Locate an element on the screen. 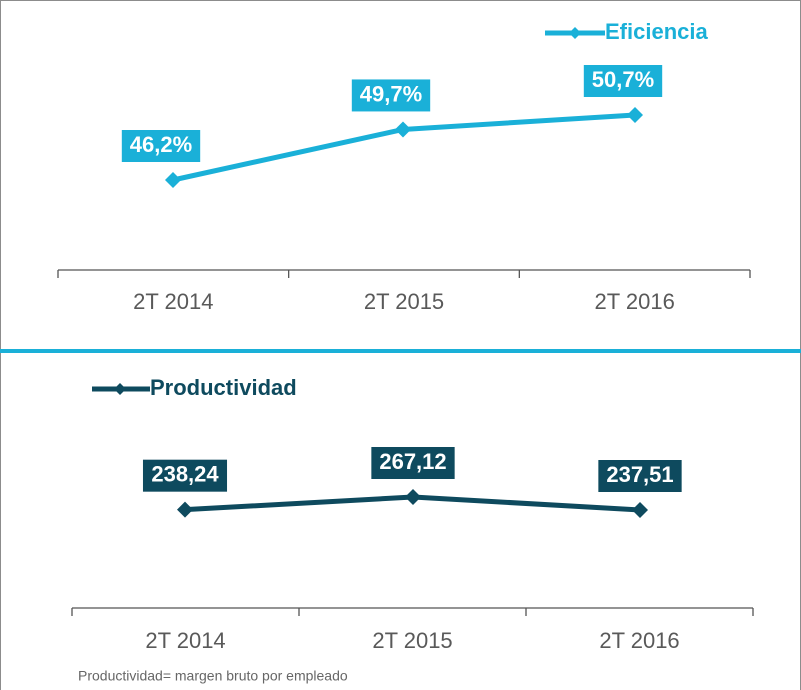 This screenshot has height=690, width=801. data-label-text: 267,12 is located at coordinates (412, 461).